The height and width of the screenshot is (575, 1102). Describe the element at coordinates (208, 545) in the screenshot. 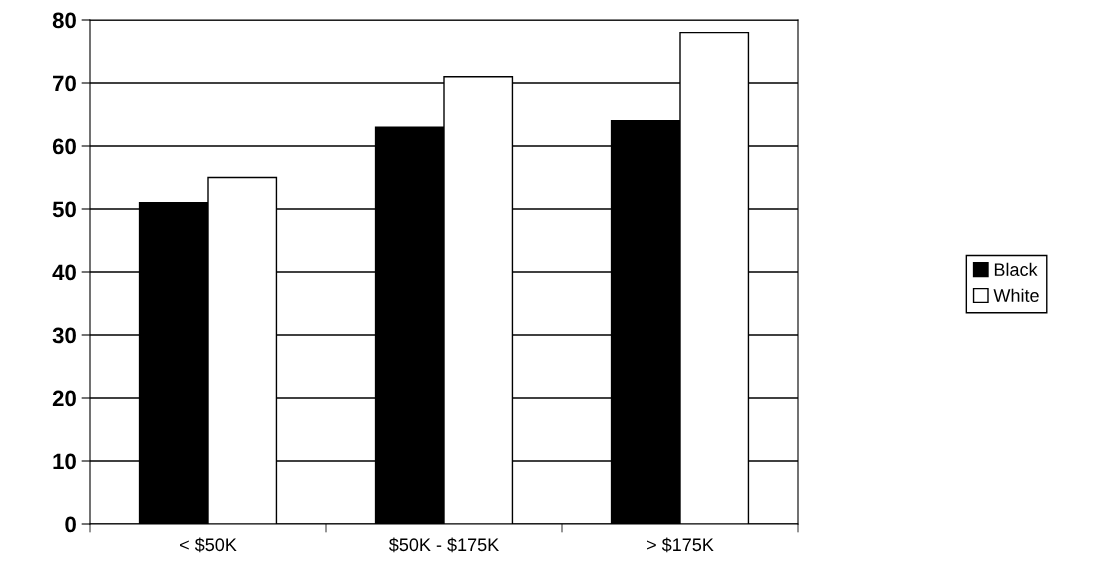

I see `x-tick-label: < $50K` at that location.